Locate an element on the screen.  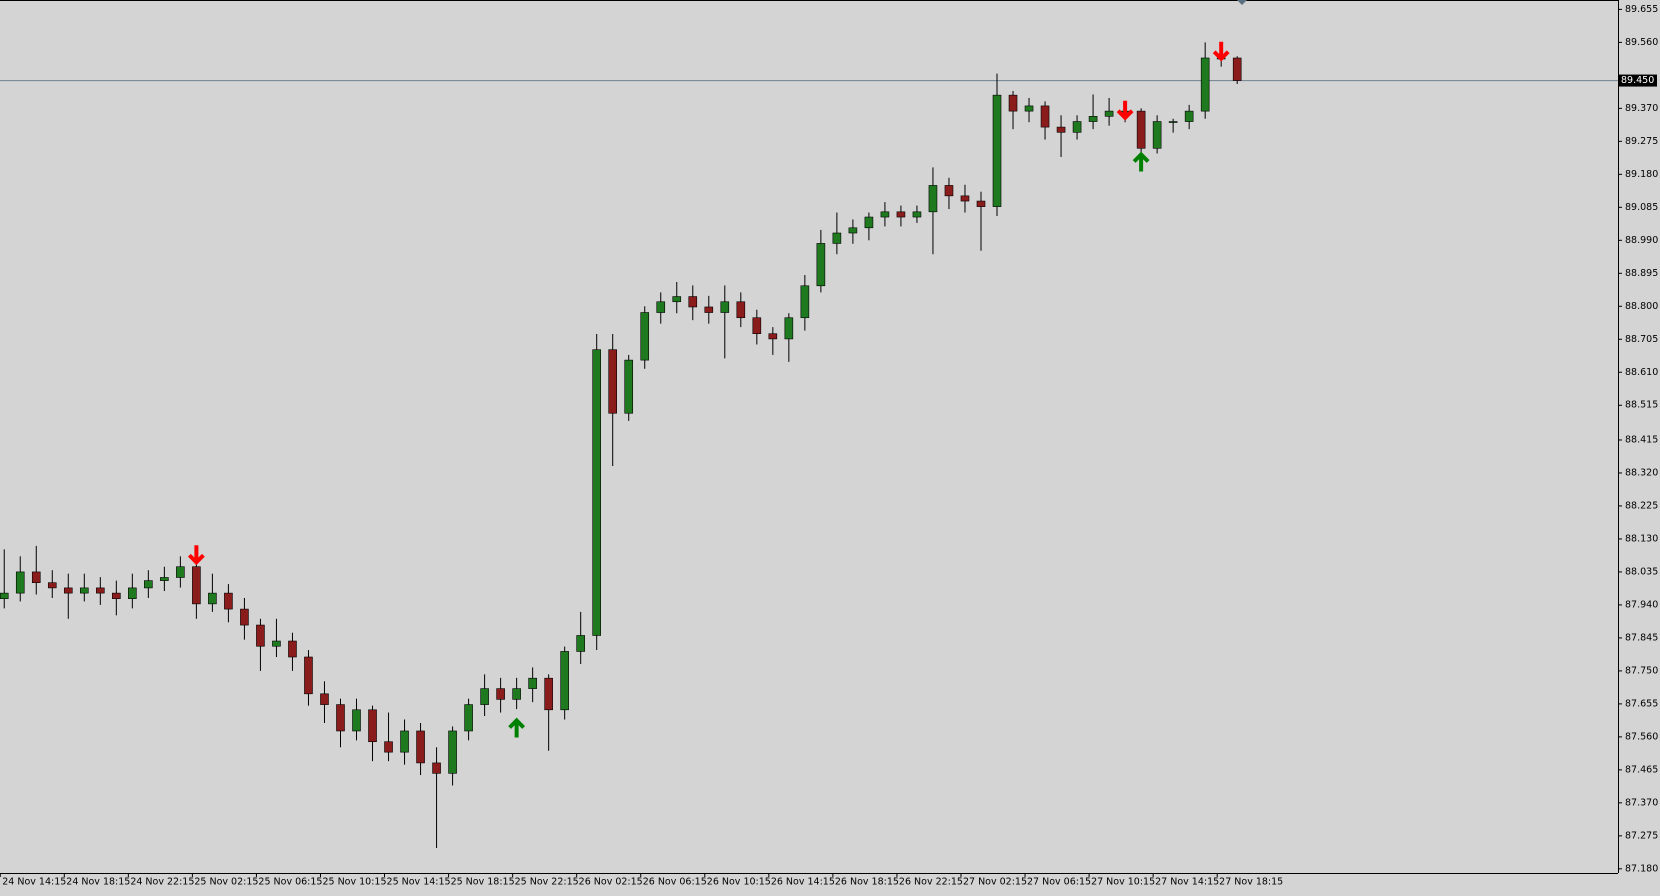
x-tick-label: 26 Nov 22:15 is located at coordinates (931, 882).